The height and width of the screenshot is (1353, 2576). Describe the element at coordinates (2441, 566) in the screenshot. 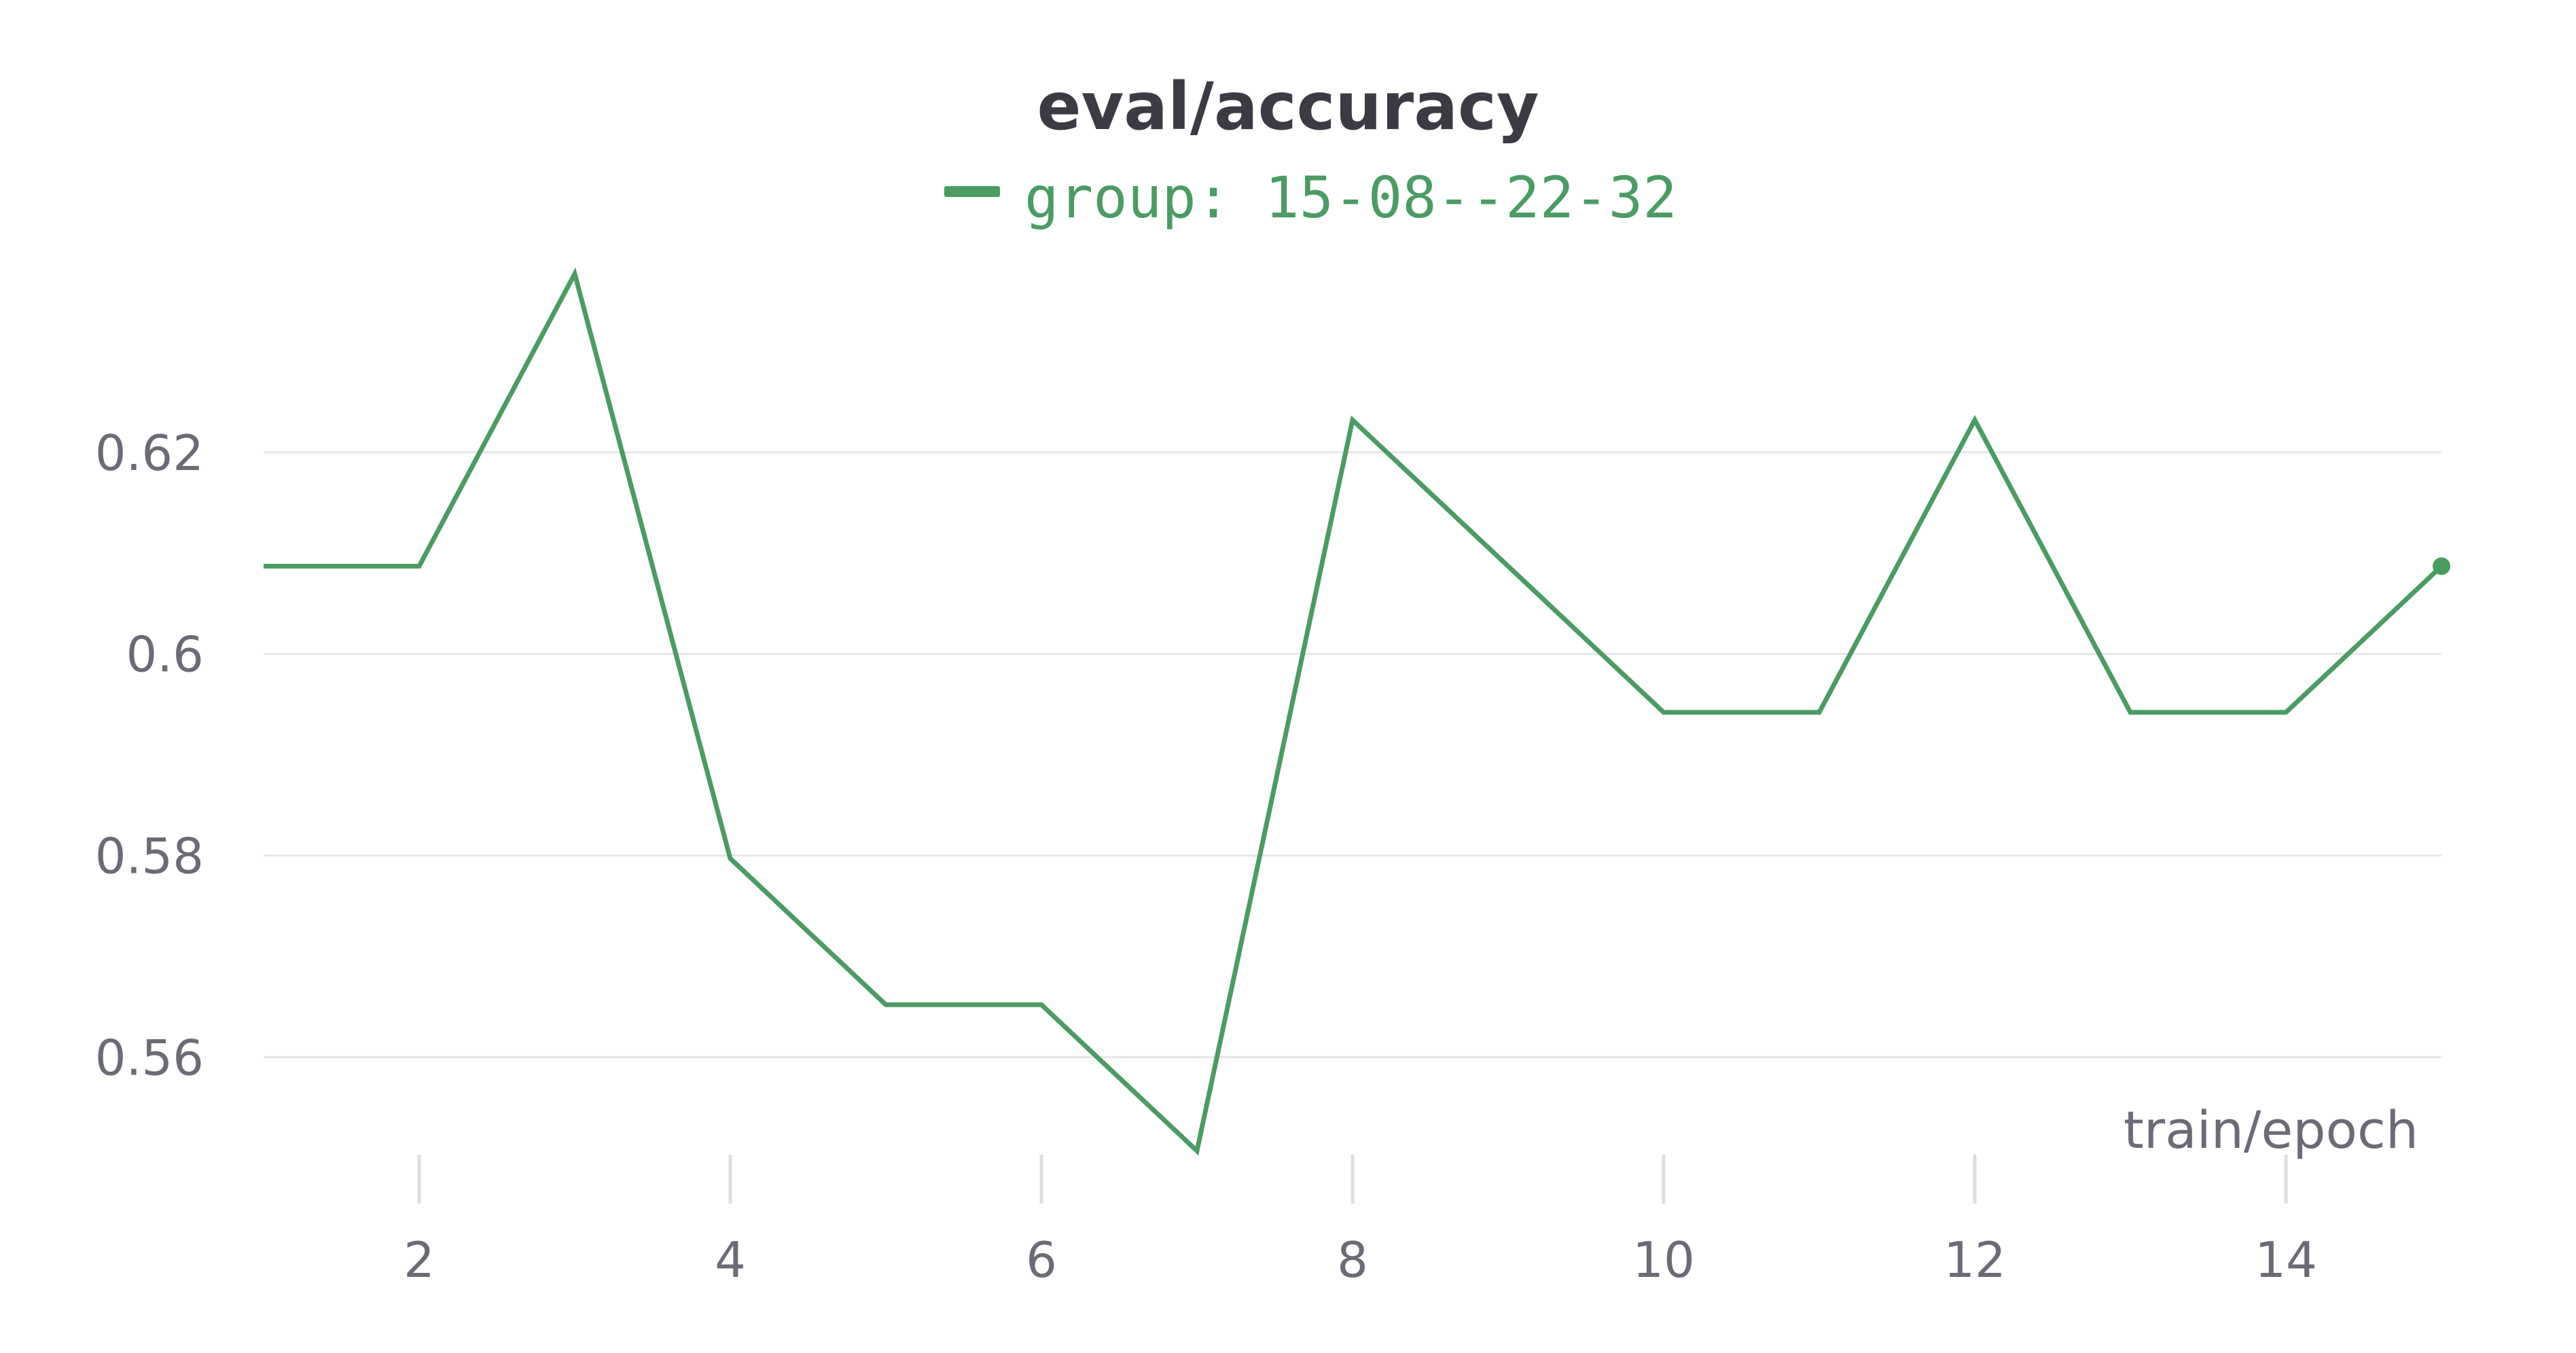

I see `series-endpoint-marker` at that location.